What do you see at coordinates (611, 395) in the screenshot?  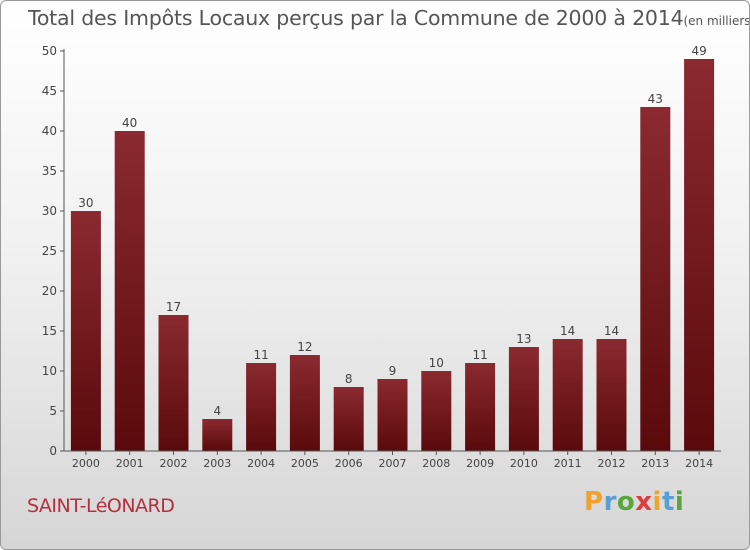 I see `bar-2012` at bounding box center [611, 395].